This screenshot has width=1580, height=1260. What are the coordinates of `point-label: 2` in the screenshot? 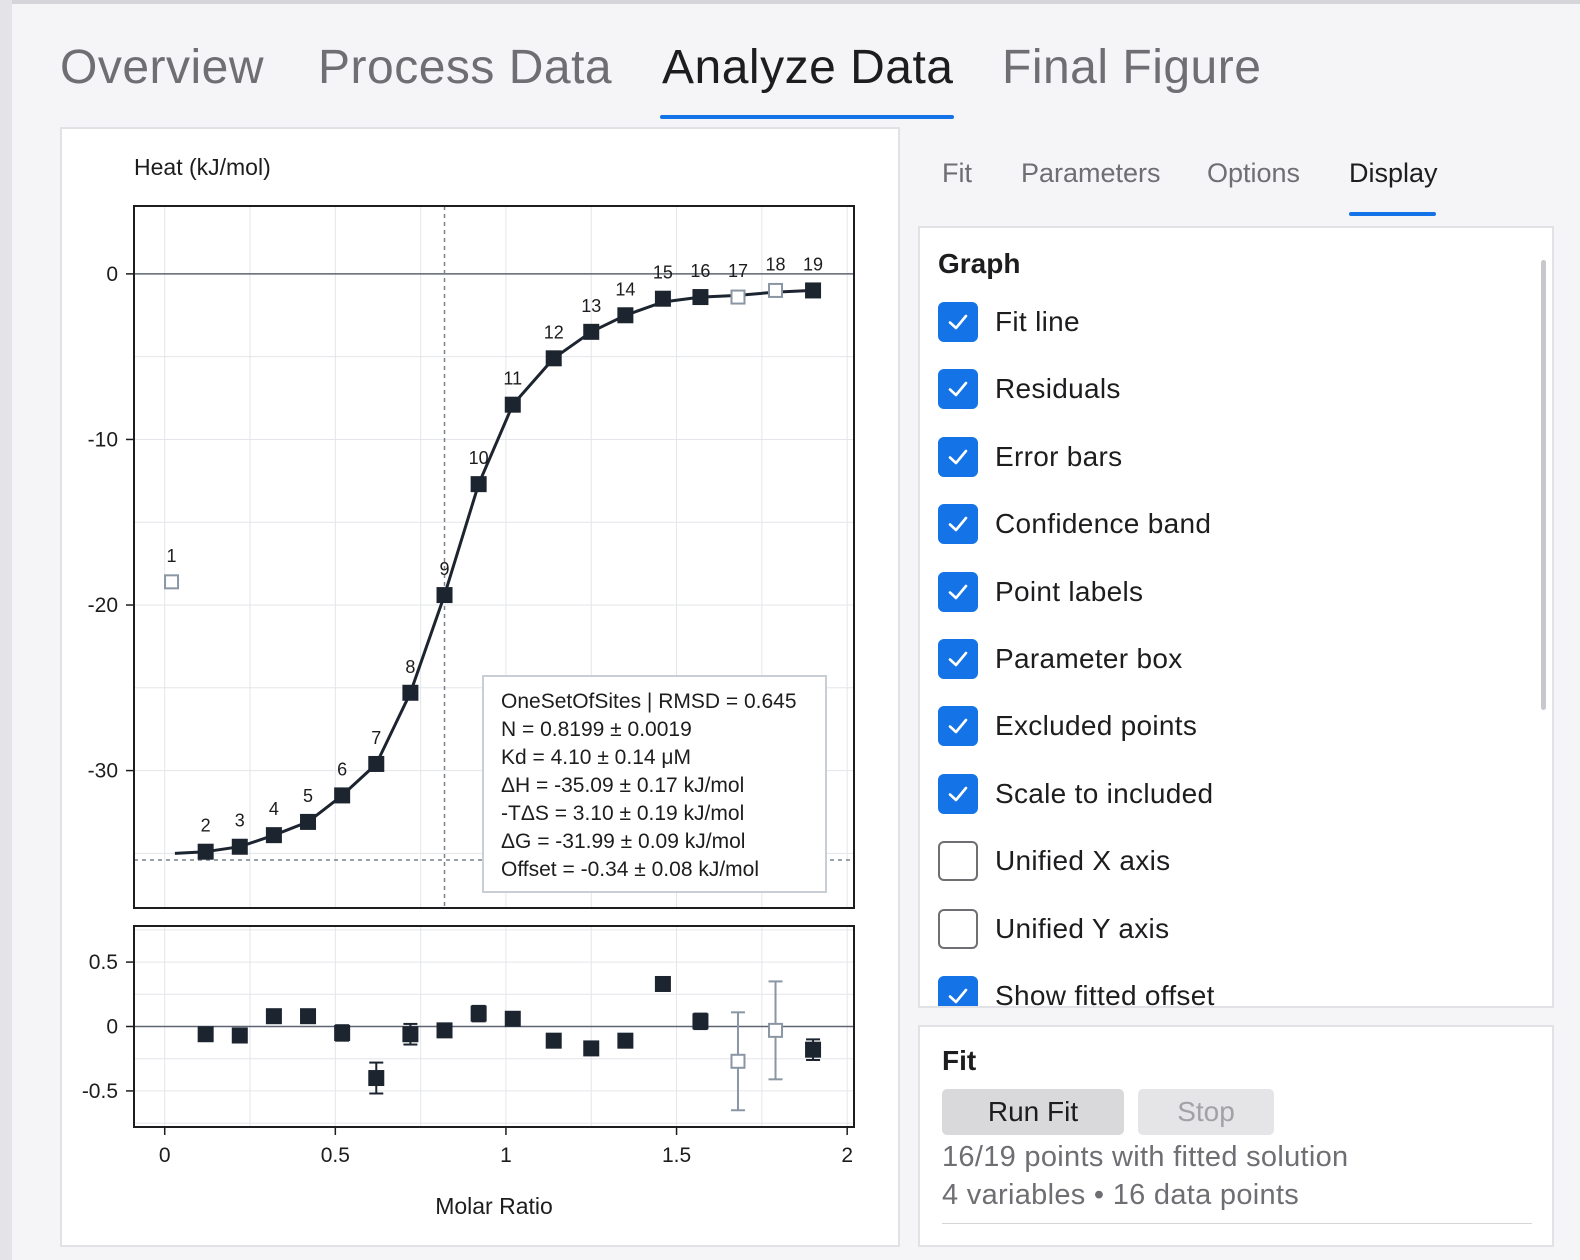 It's located at (206, 826).